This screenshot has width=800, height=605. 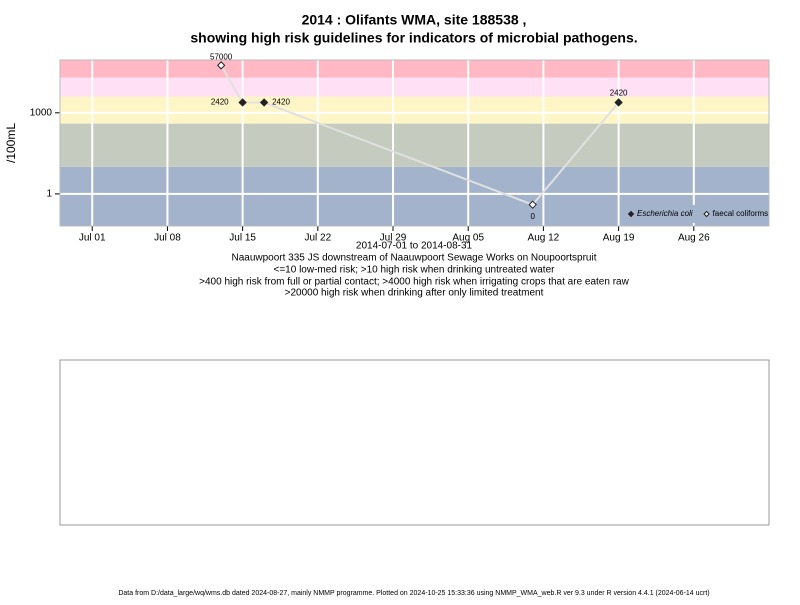 I want to click on x-tick-label: Jul 22, so click(x=317, y=238).